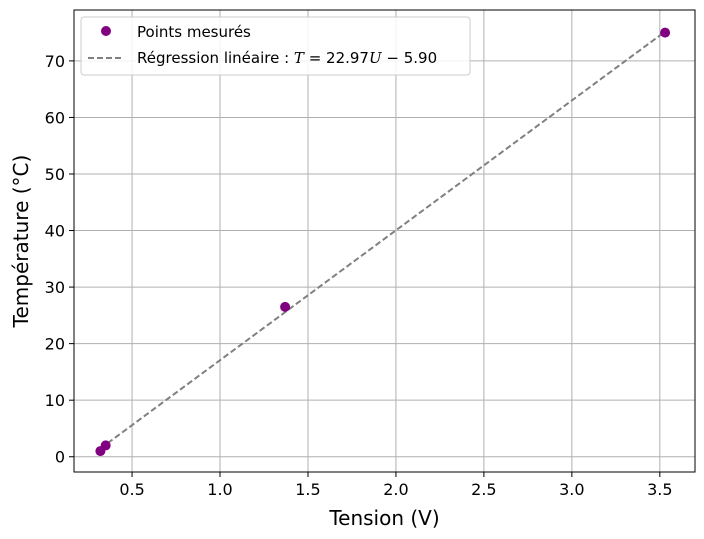  I want to click on y-tick-label: 20, so click(55, 344).